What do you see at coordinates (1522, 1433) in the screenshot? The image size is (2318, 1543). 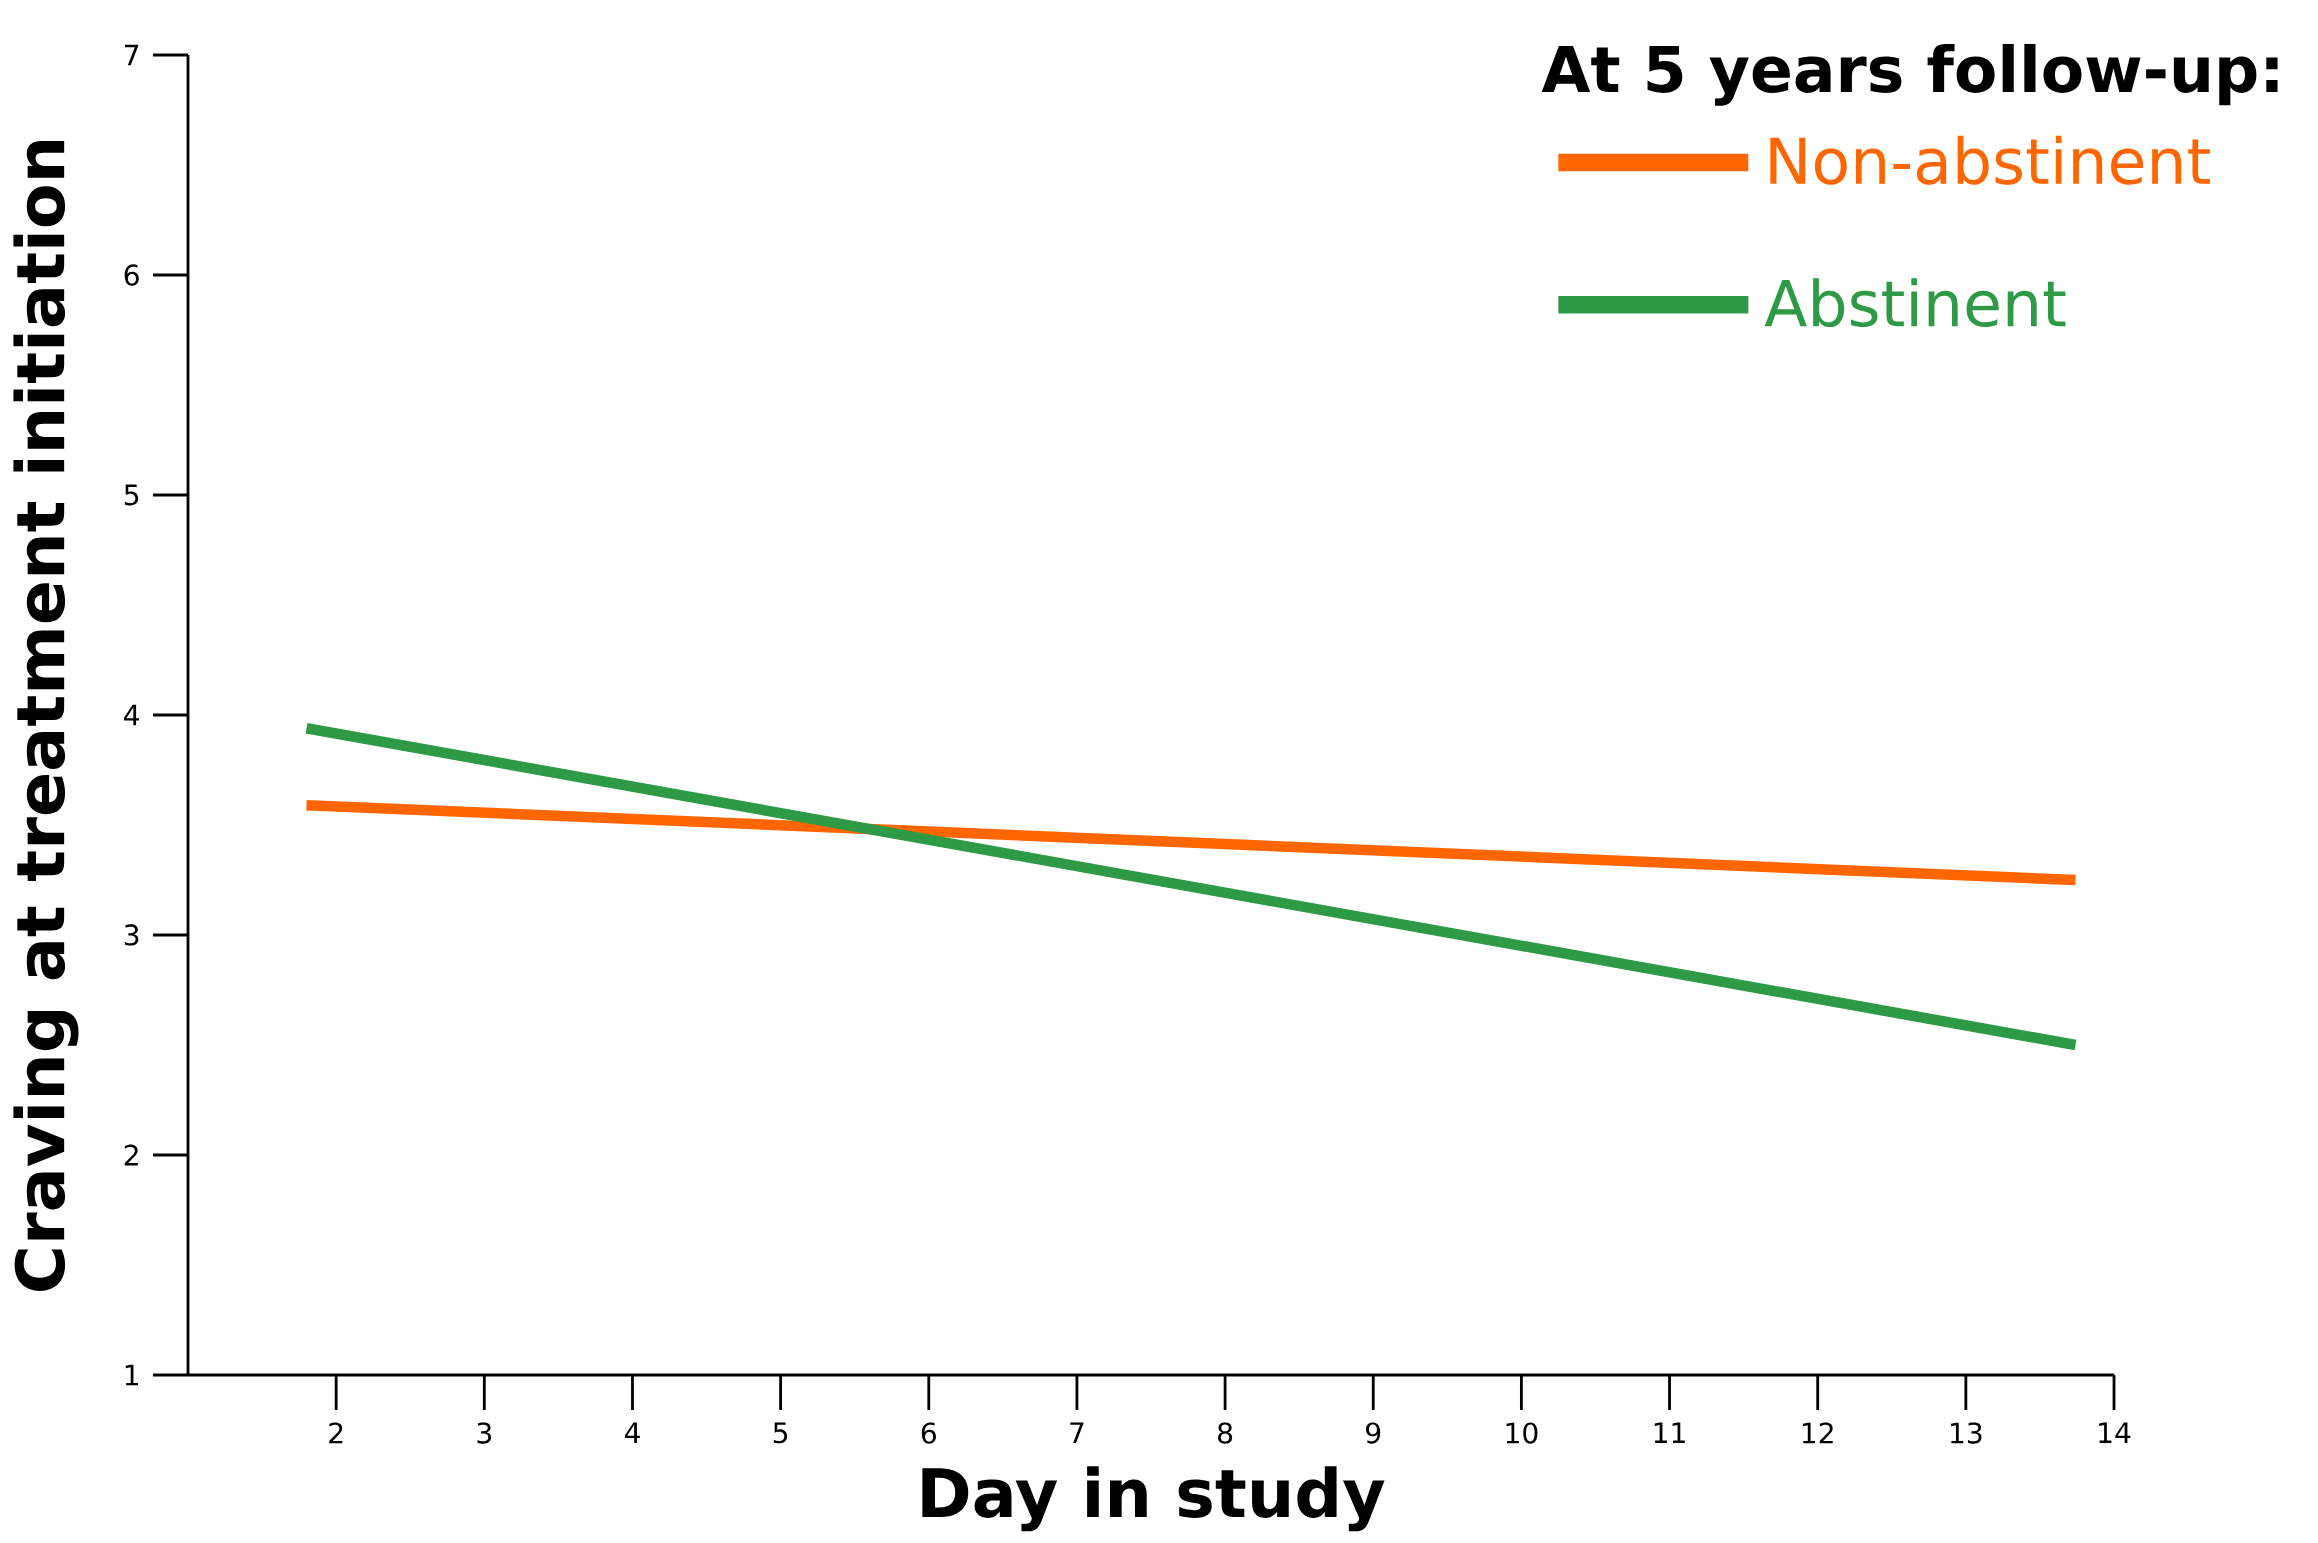 I see `x-tick-label: 10` at bounding box center [1522, 1433].